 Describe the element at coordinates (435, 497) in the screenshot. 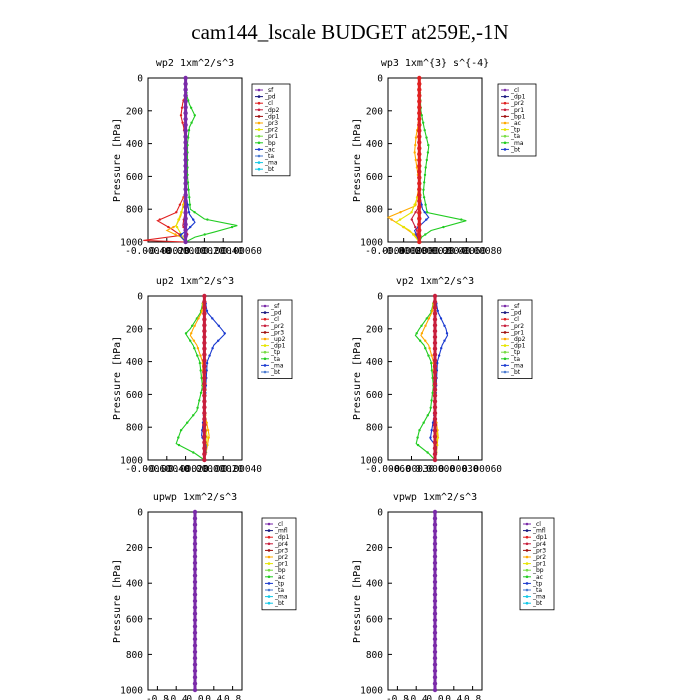

I see `chart-title: vpwp 1xm^2/s^3` at that location.